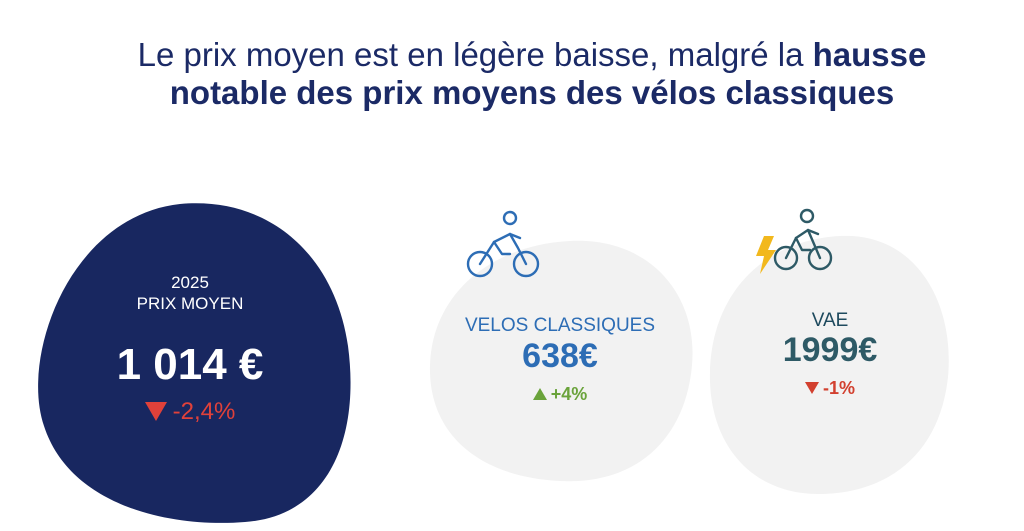  Describe the element at coordinates (190, 293) in the screenshot. I see `summary-heading: 2025 PRIX MOYEN` at that location.